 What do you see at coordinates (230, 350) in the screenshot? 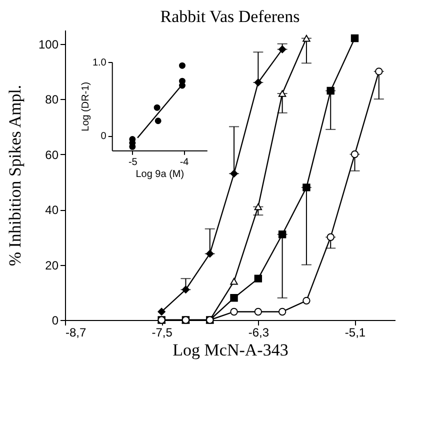
I see `x-axis-title: Log McN-A-343` at bounding box center [230, 350].